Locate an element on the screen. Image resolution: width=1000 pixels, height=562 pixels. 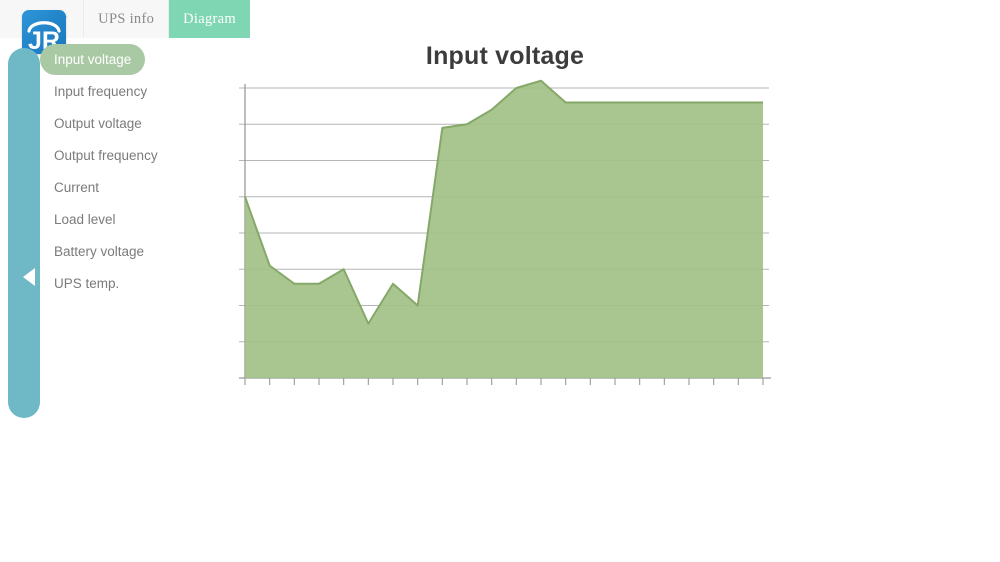
chart-x-axis is located at coordinates (505, 381).